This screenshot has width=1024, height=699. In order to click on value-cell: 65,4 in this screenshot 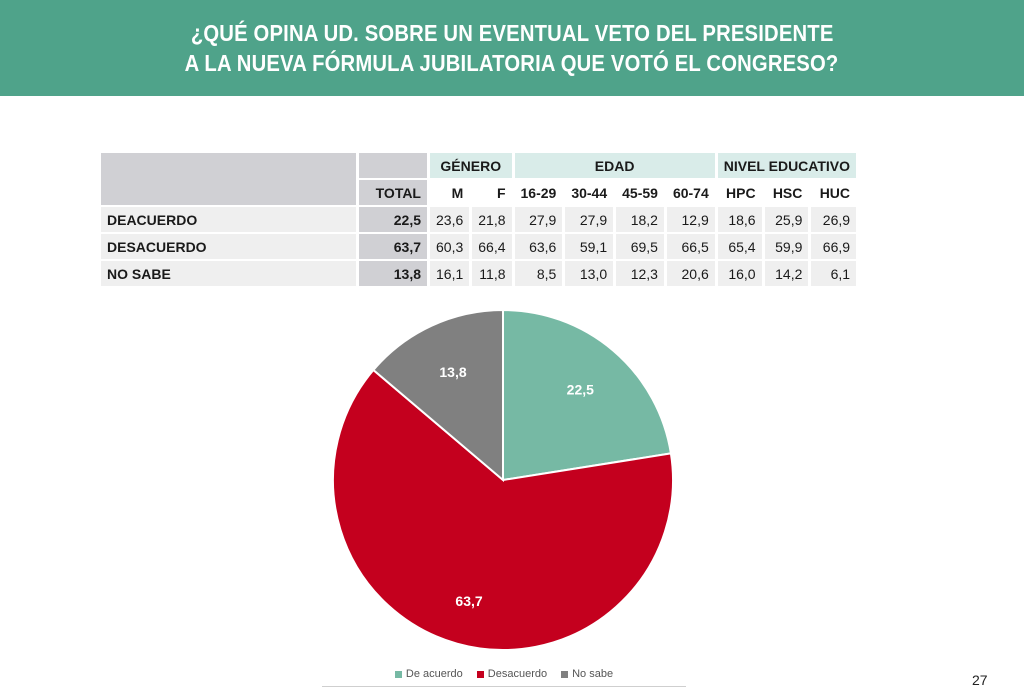, I will do `click(739, 246)`.